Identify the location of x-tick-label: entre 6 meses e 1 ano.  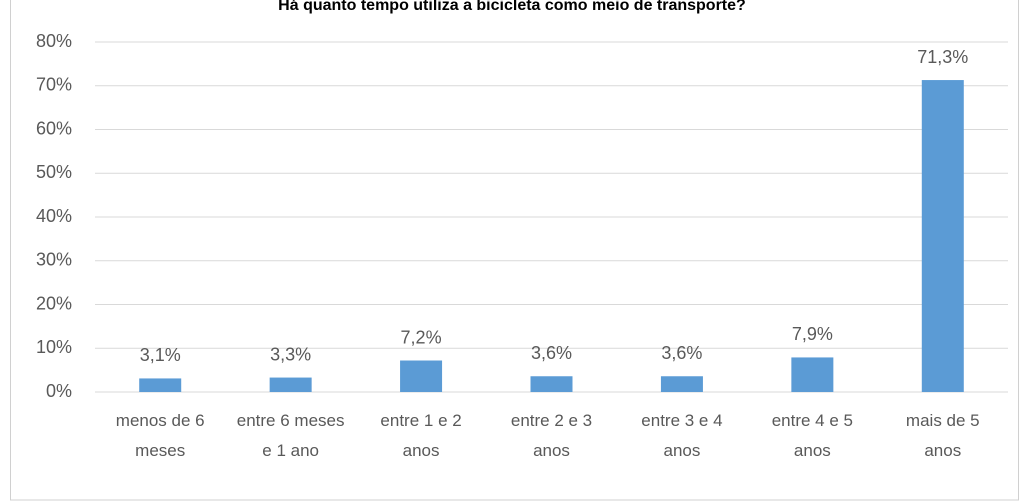
(290, 435).